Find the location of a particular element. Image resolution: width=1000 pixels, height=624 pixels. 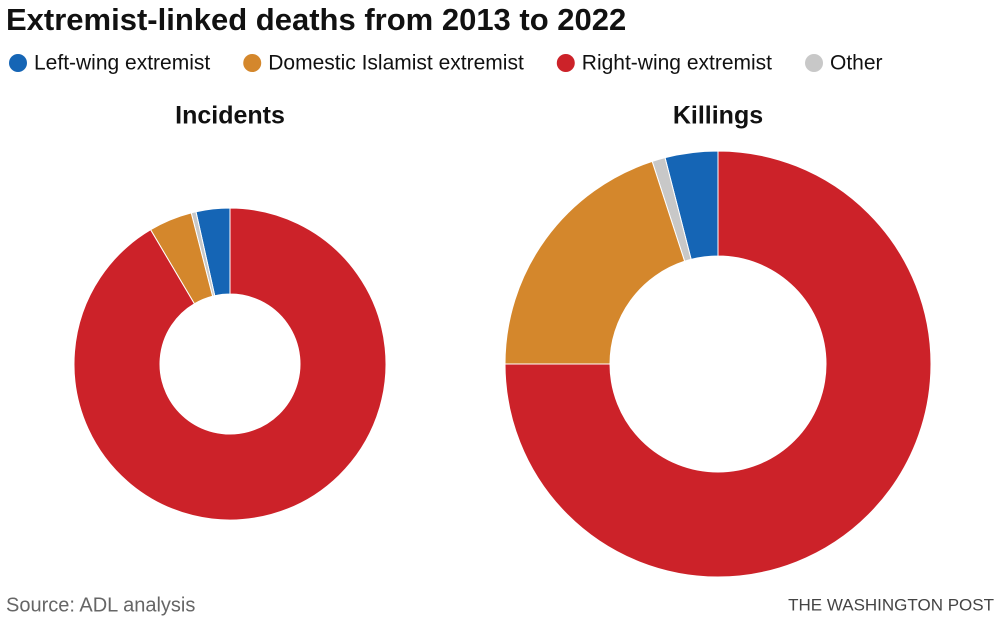

pie-title: Incidents is located at coordinates (230, 116).